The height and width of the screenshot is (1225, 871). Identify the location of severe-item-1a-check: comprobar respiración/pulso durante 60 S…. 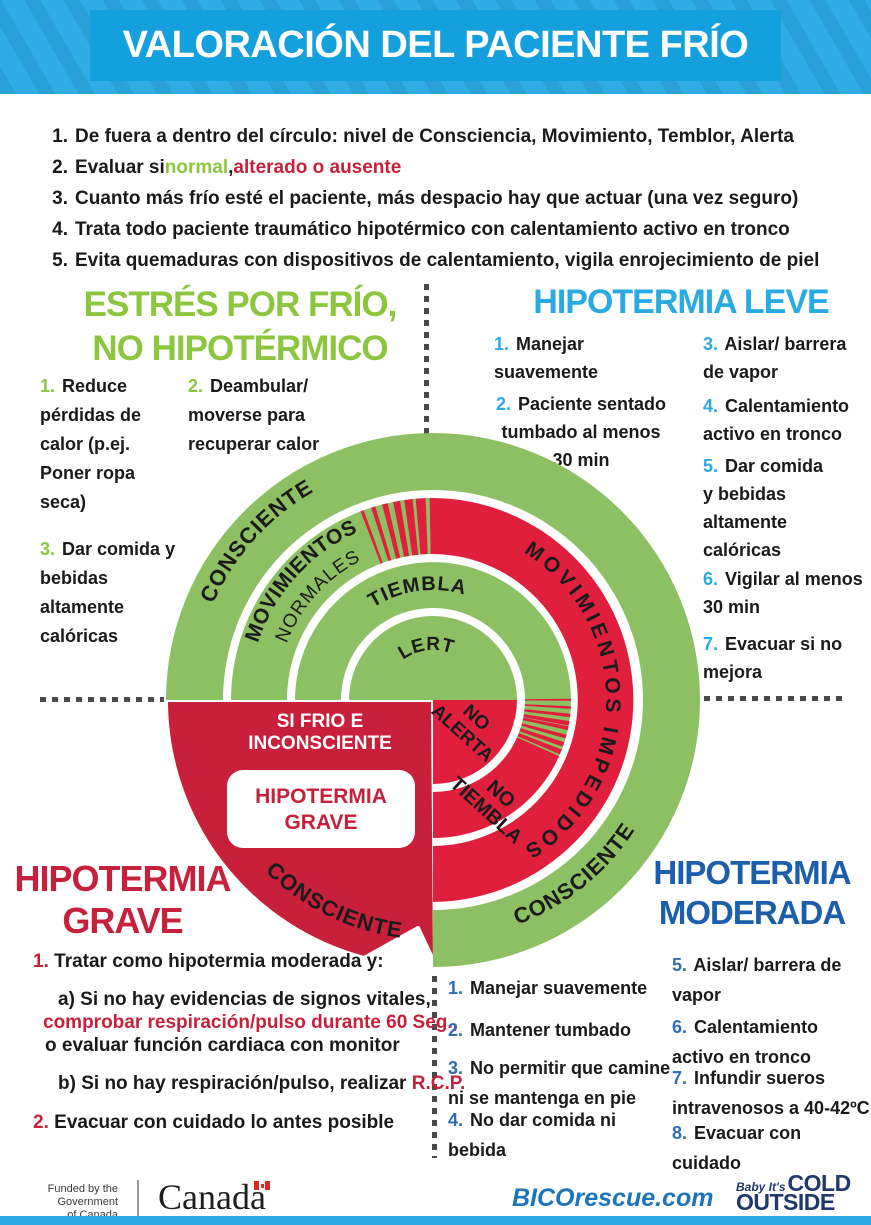
(250, 1022).